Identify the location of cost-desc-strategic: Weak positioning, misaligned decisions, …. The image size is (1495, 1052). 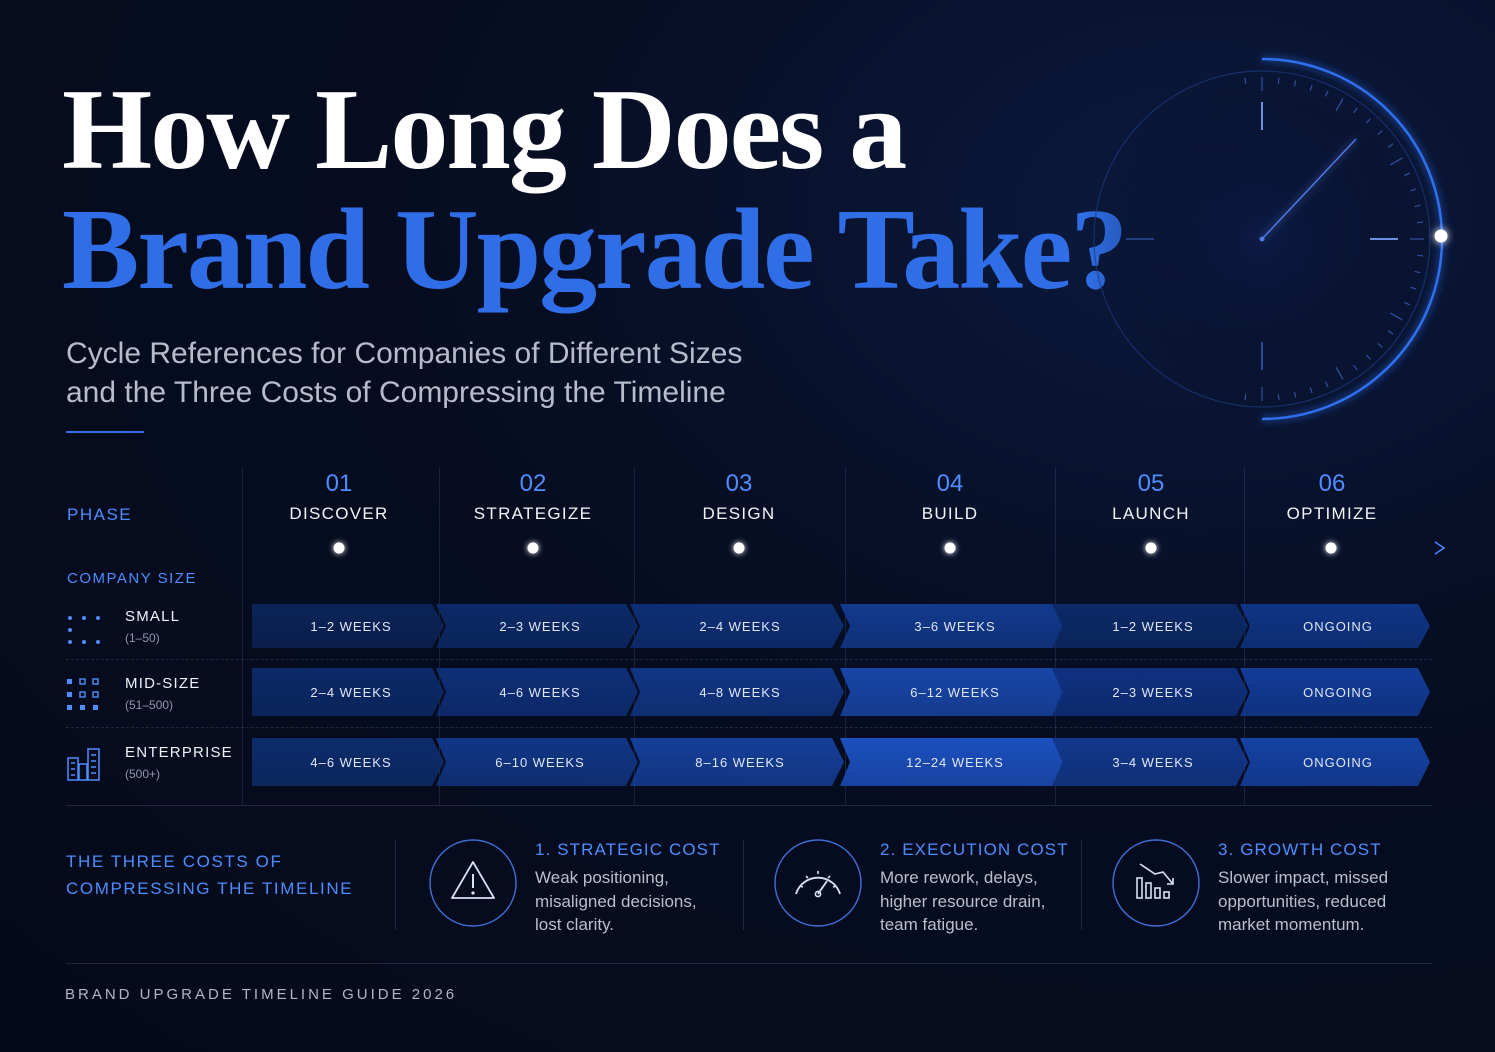
(635, 901).